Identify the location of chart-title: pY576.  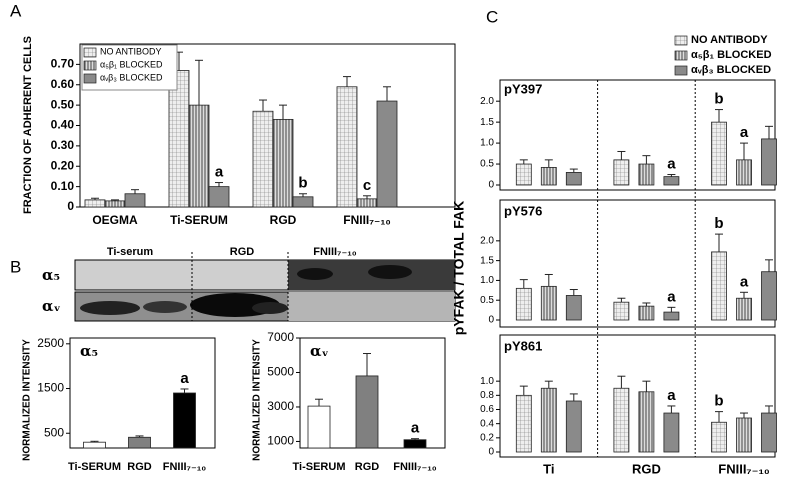
(523, 210).